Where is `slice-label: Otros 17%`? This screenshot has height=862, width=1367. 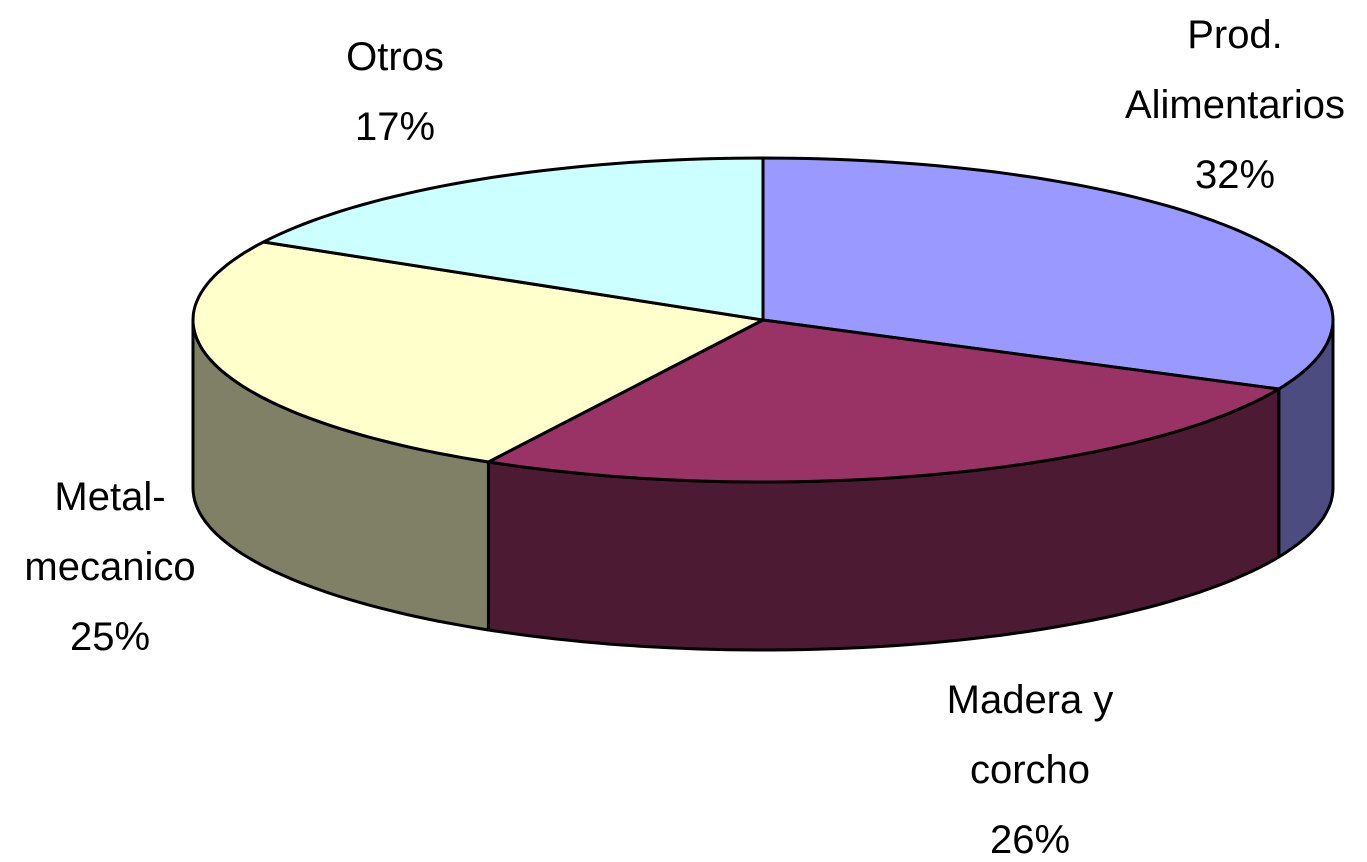
slice-label: Otros 17% is located at coordinates (395, 92).